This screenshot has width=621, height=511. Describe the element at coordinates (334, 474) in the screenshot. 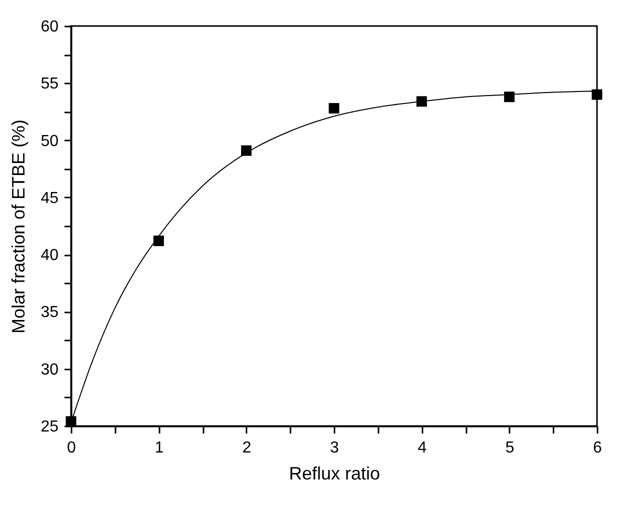

I see `x-axis-title: Reflux ratio` at that location.